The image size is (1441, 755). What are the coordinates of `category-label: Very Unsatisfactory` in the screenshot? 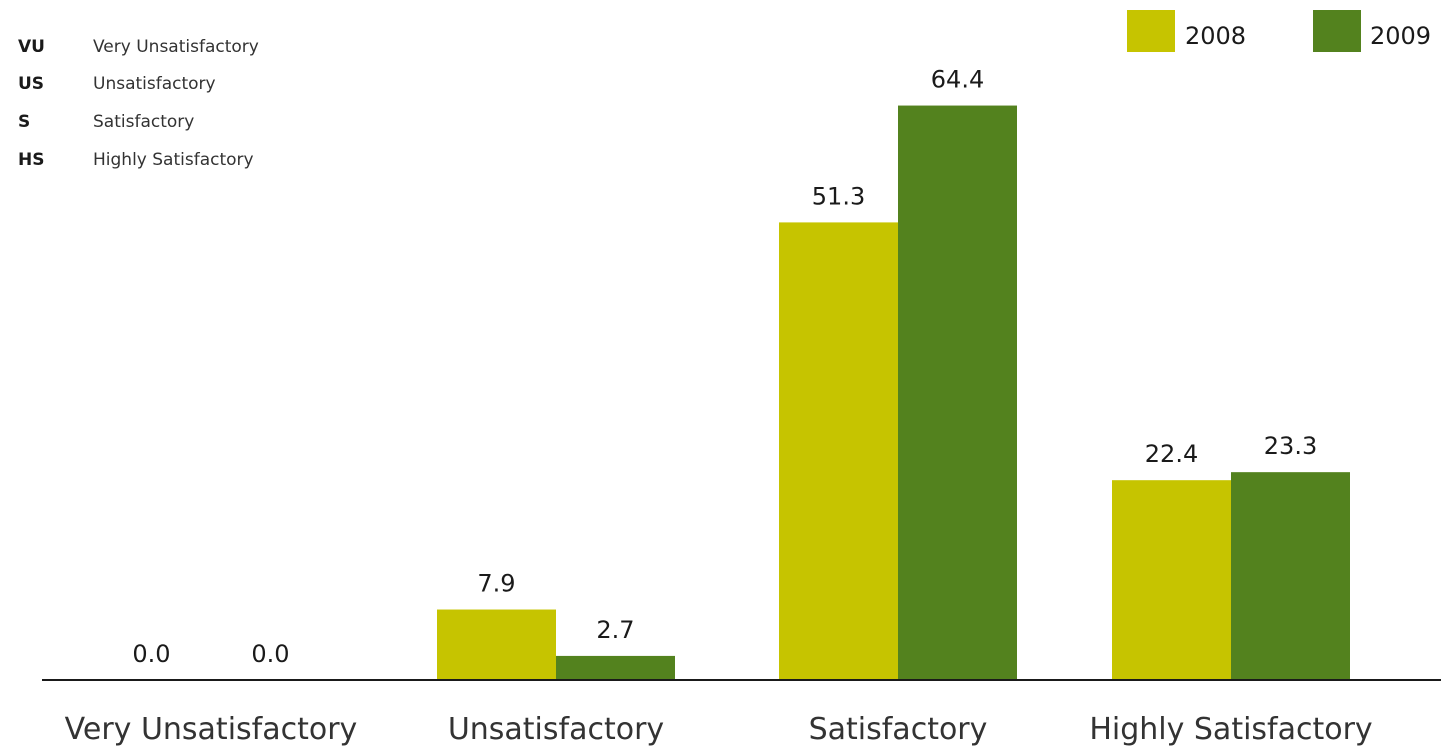 It's located at (211, 729).